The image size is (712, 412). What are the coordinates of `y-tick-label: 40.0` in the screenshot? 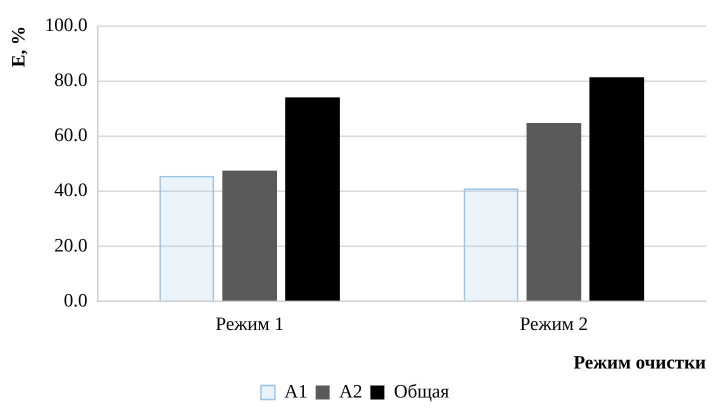 It's located at (71, 191).